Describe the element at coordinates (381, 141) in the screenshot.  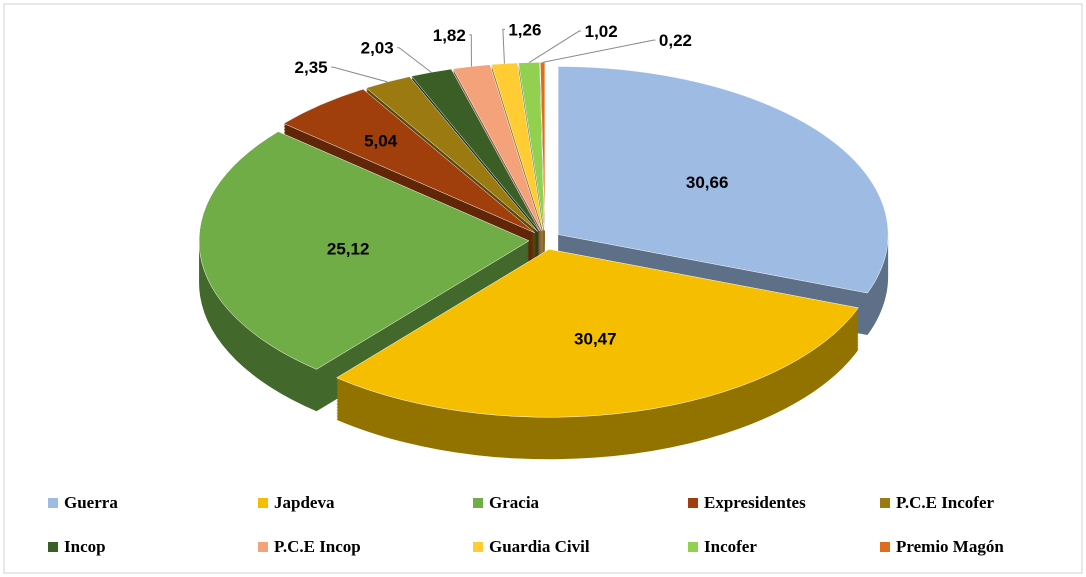
I see `data-label: 5,04` at that location.